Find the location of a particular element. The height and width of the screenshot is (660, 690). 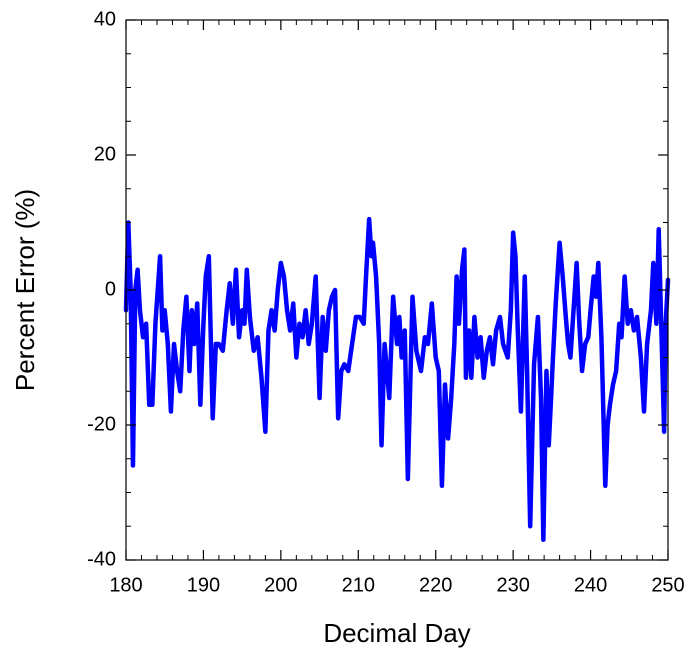

x-tick-label: 180 is located at coordinates (125, 585).